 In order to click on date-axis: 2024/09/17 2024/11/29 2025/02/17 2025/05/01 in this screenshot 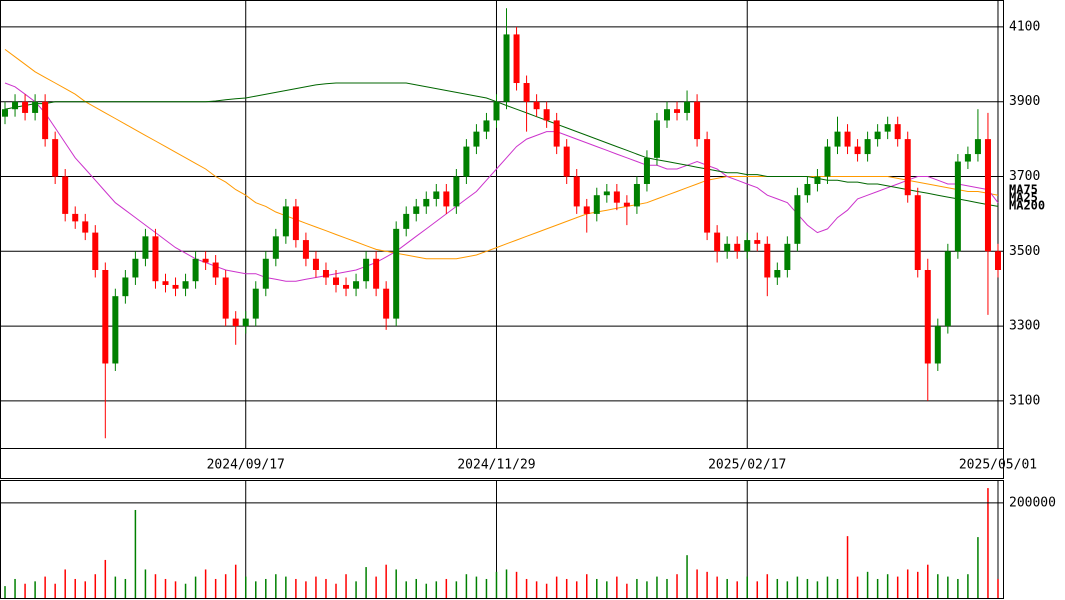, I will do `click(622, 465)`.